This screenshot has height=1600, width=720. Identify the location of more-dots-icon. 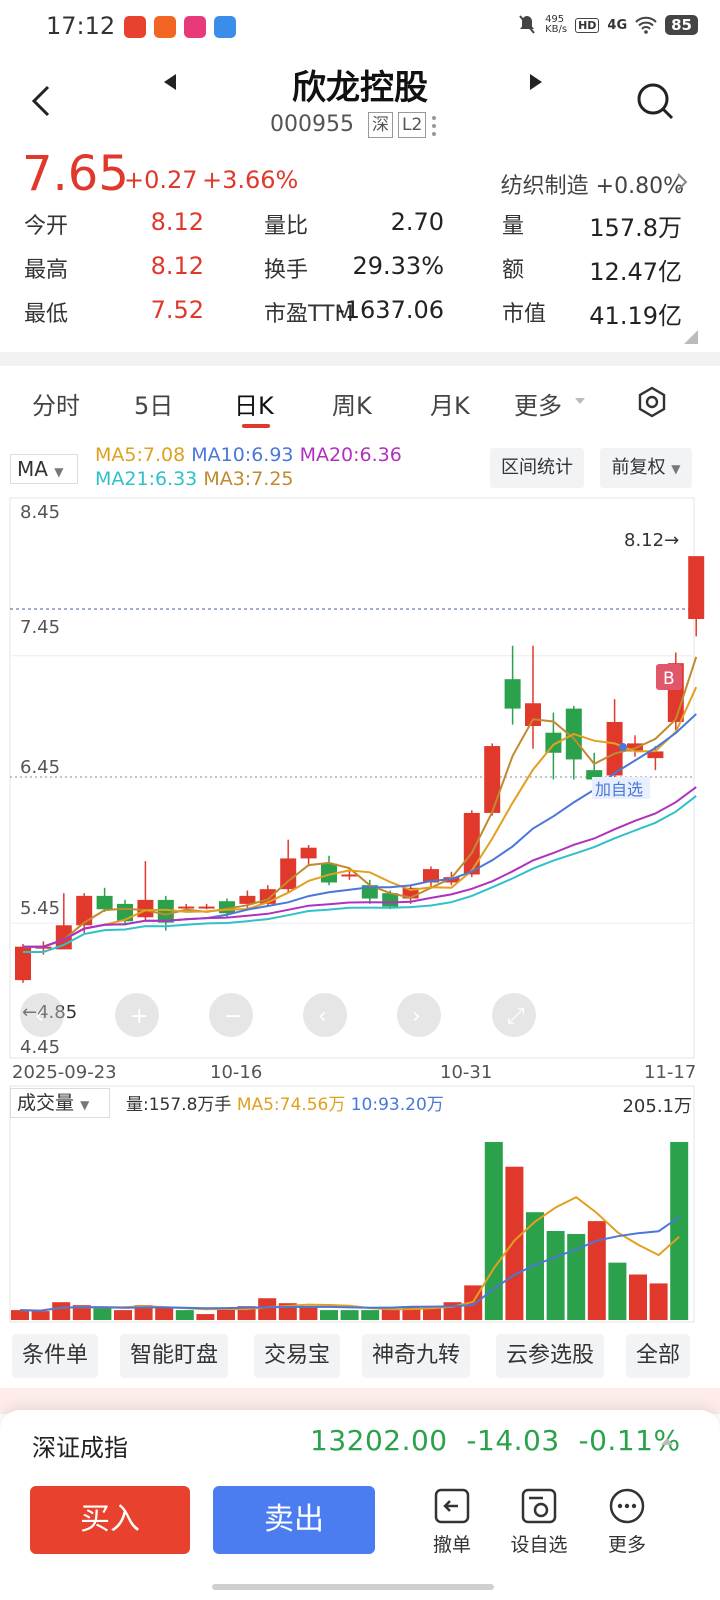
(434, 126).